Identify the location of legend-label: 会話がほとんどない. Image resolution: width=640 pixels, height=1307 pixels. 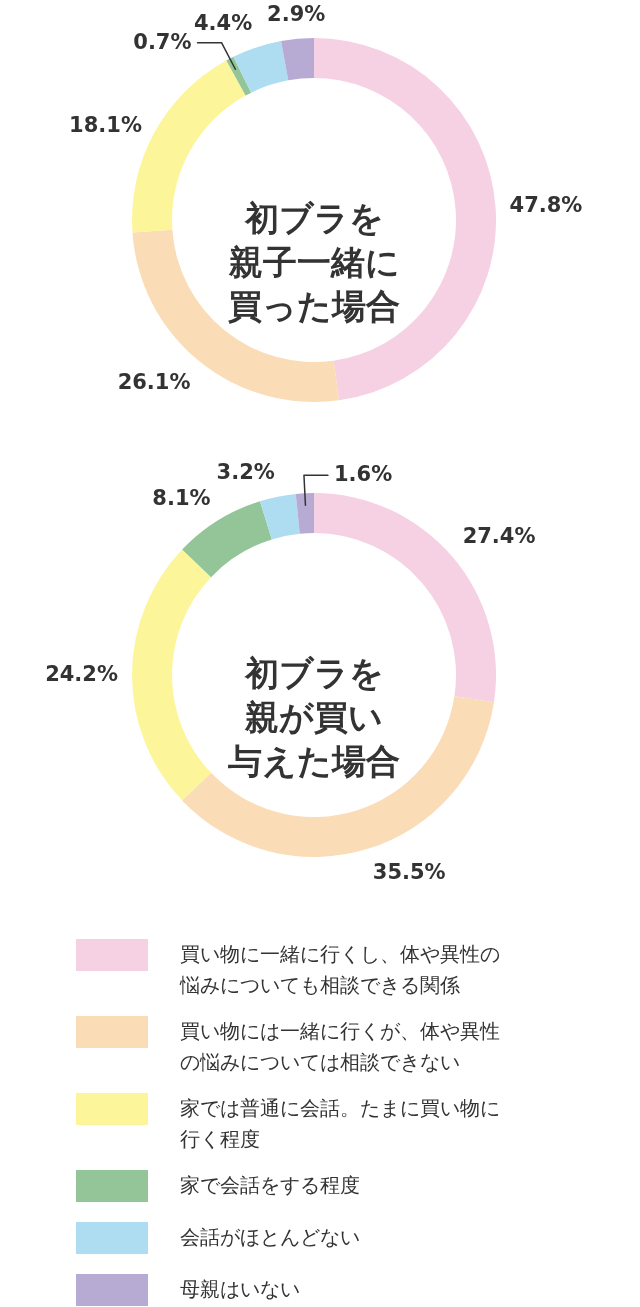
(270, 1237).